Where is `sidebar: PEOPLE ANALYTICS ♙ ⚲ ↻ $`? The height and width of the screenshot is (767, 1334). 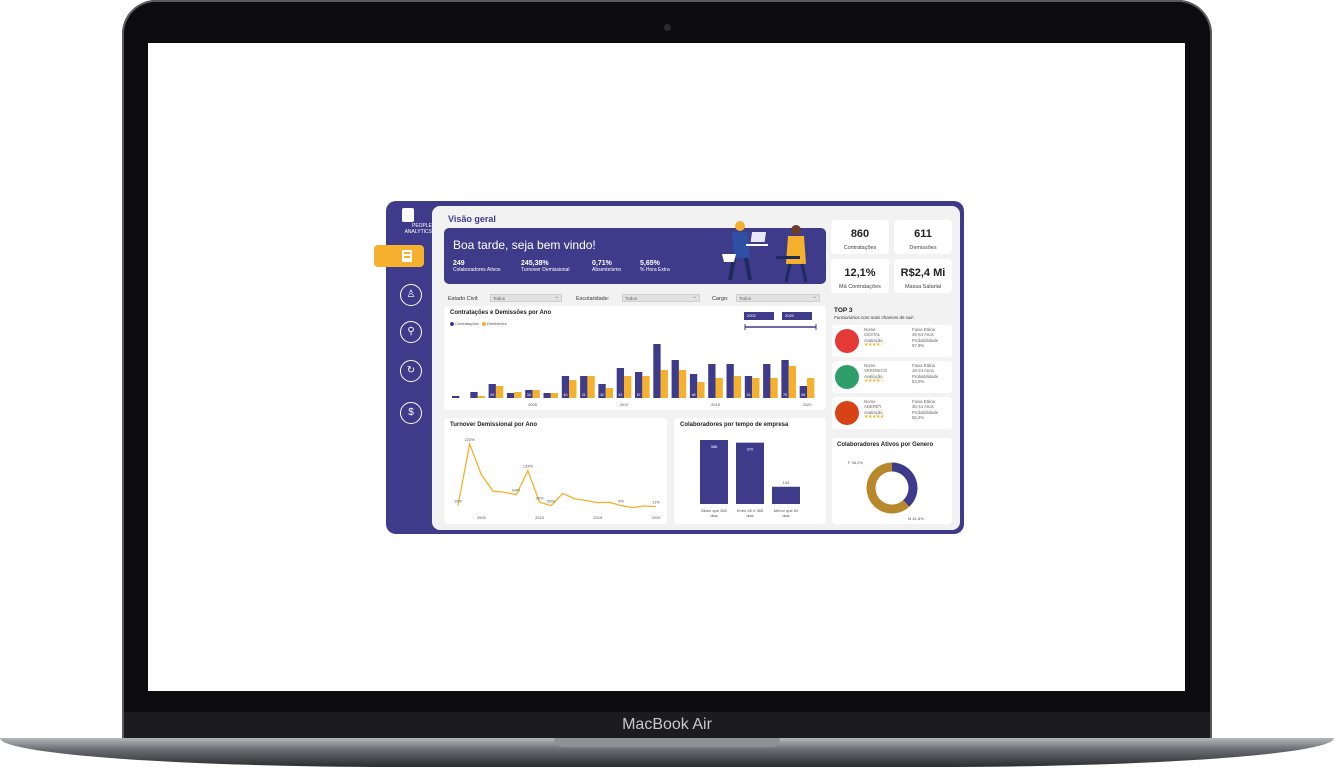 sidebar: PEOPLE ANALYTICS ♙ ⚲ ↻ $ is located at coordinates (403, 367).